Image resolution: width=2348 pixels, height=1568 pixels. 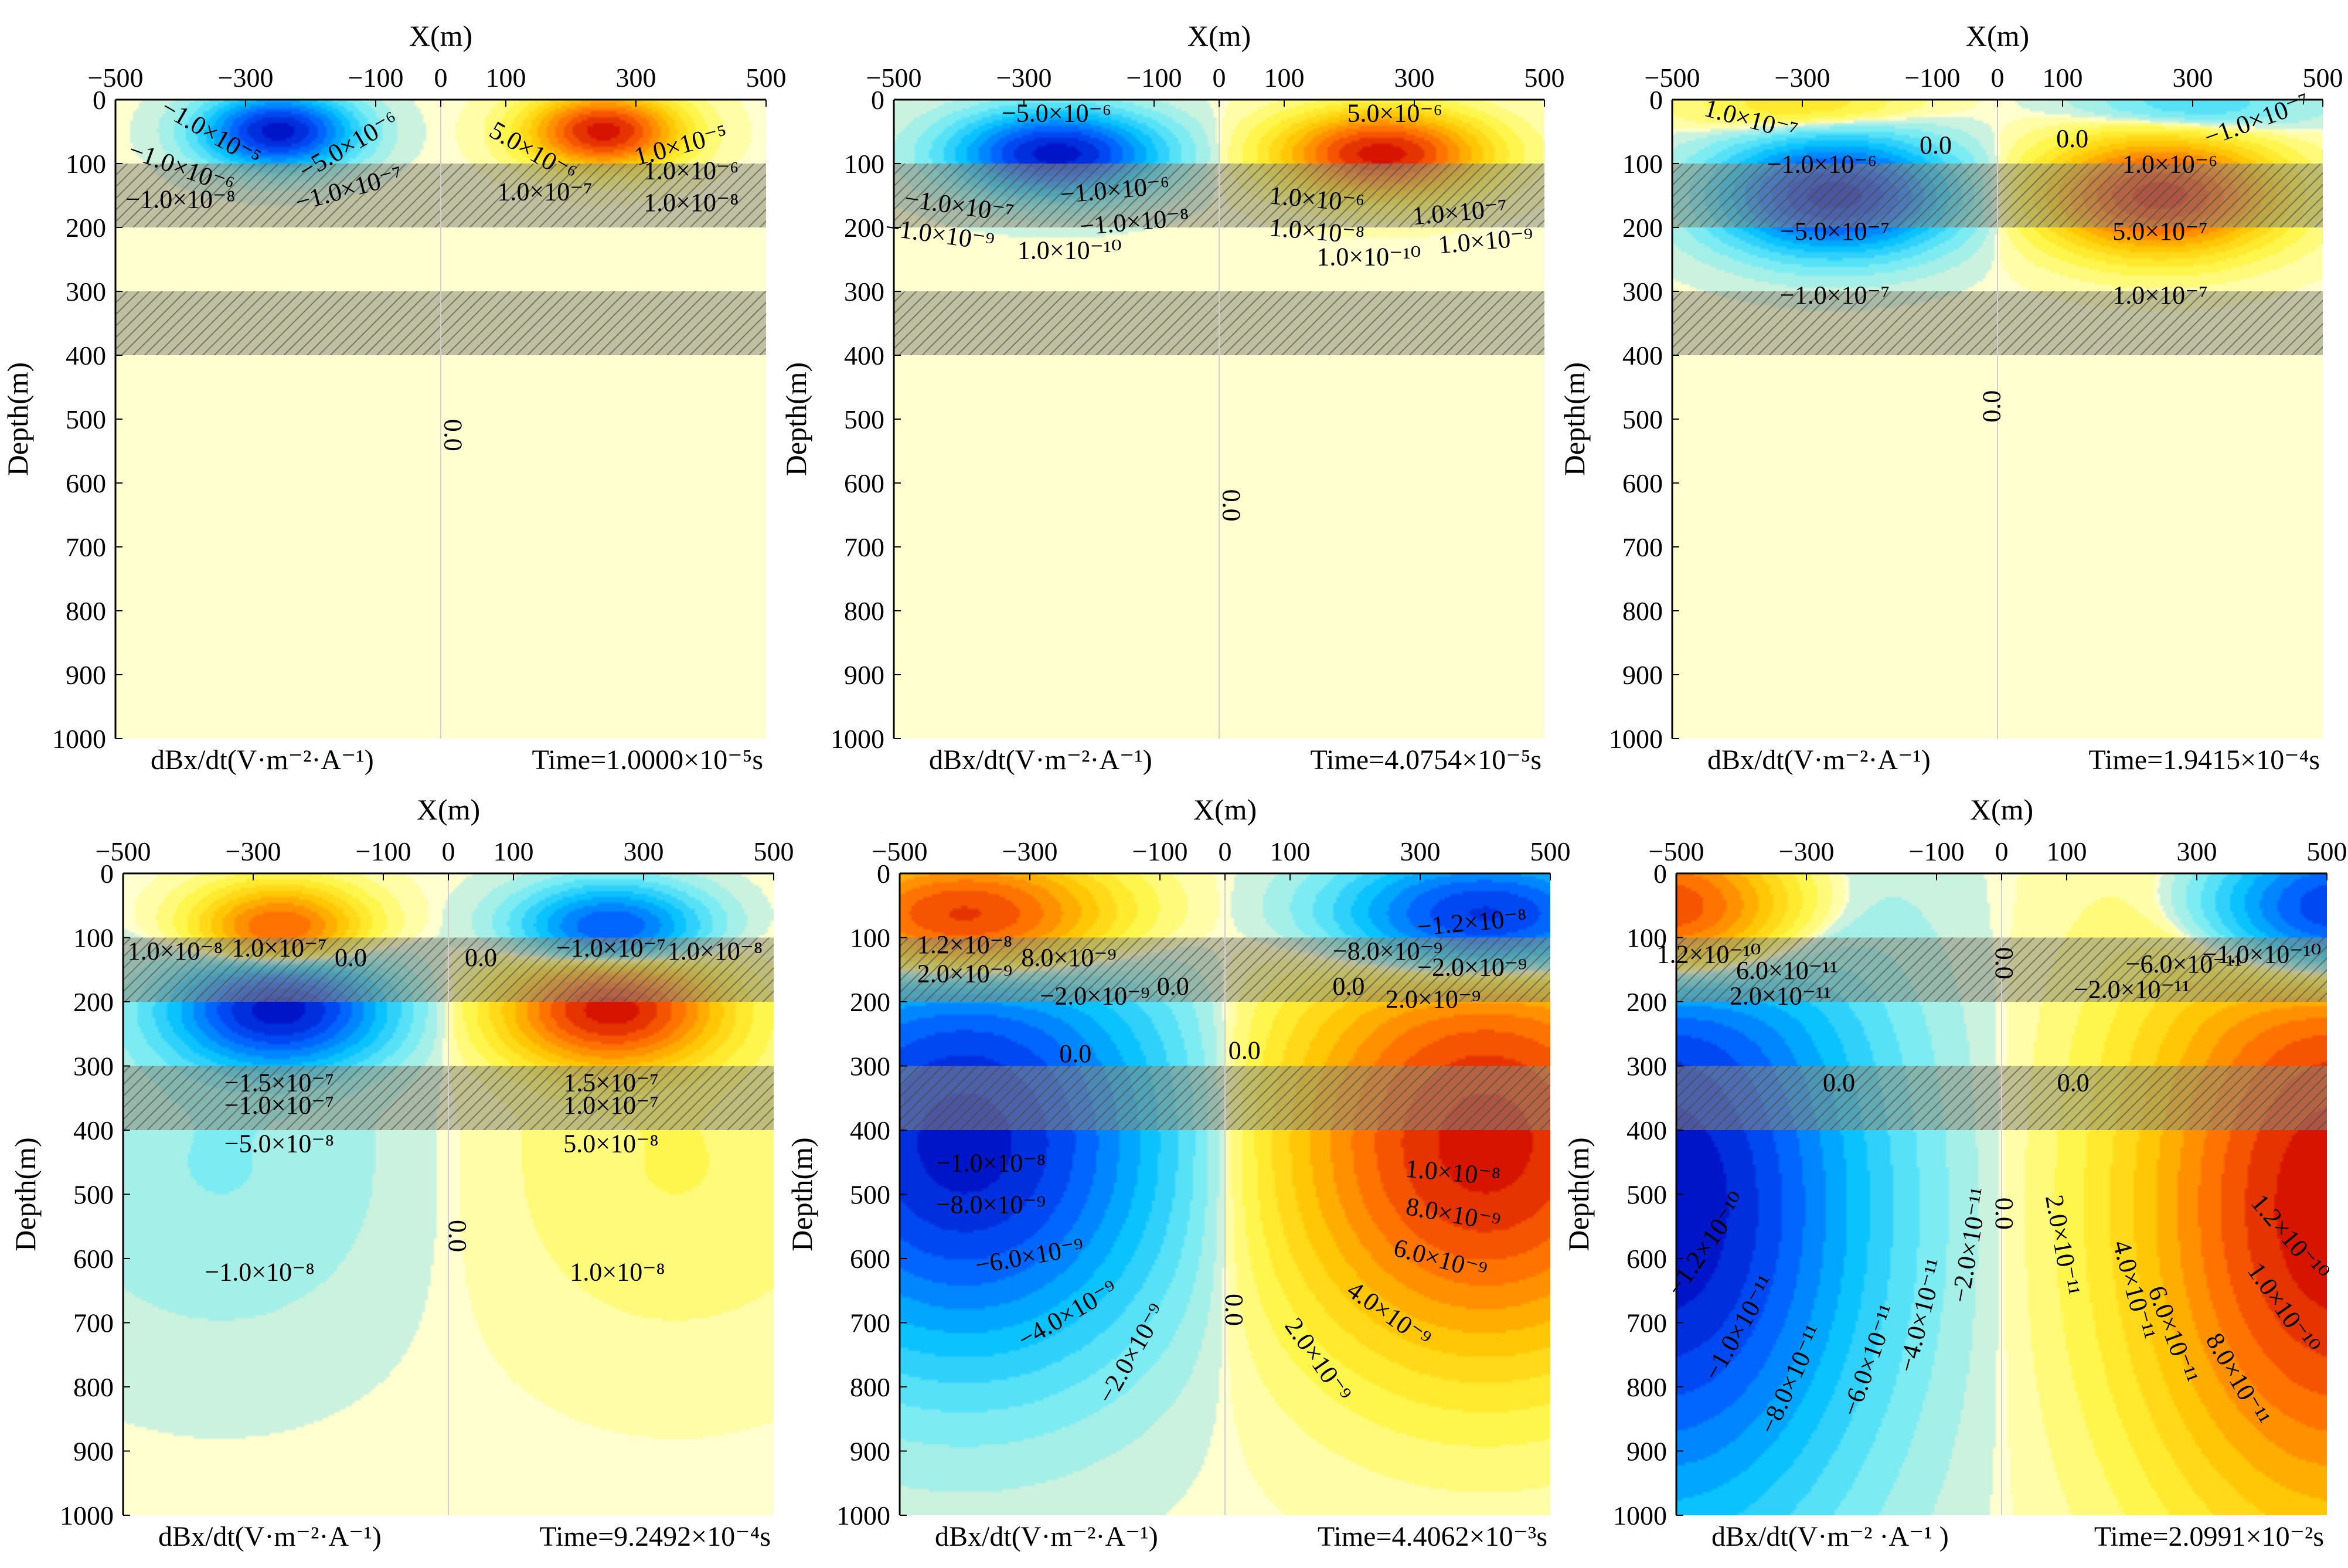 I want to click on contour-label: −6.0×10⁻¹¹, so click(x=2184, y=964).